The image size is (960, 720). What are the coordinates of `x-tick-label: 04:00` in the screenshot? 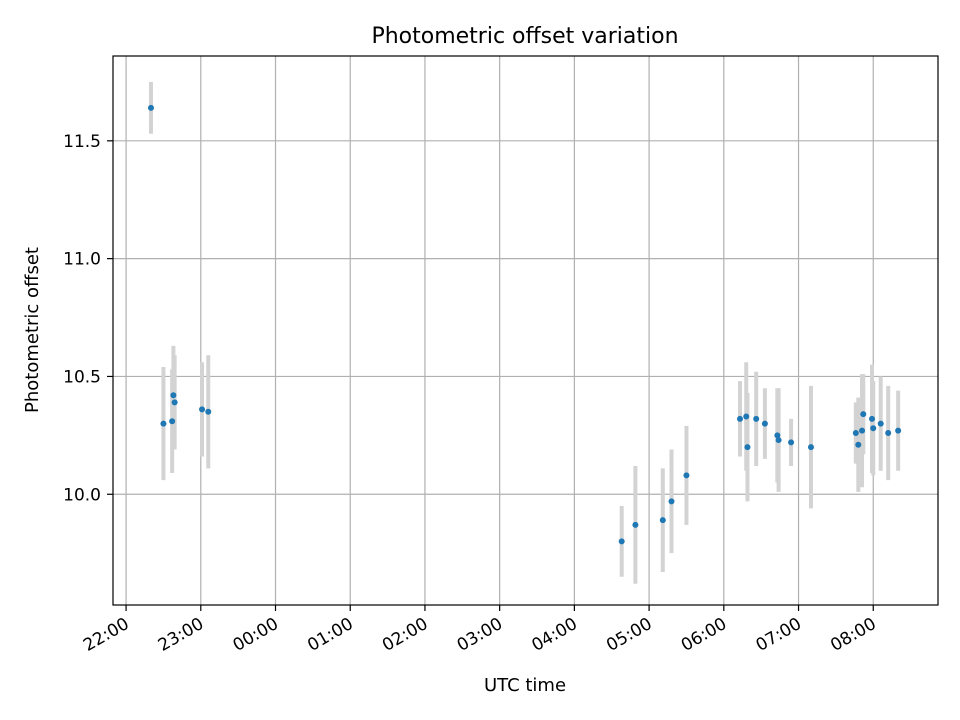 It's located at (554, 635).